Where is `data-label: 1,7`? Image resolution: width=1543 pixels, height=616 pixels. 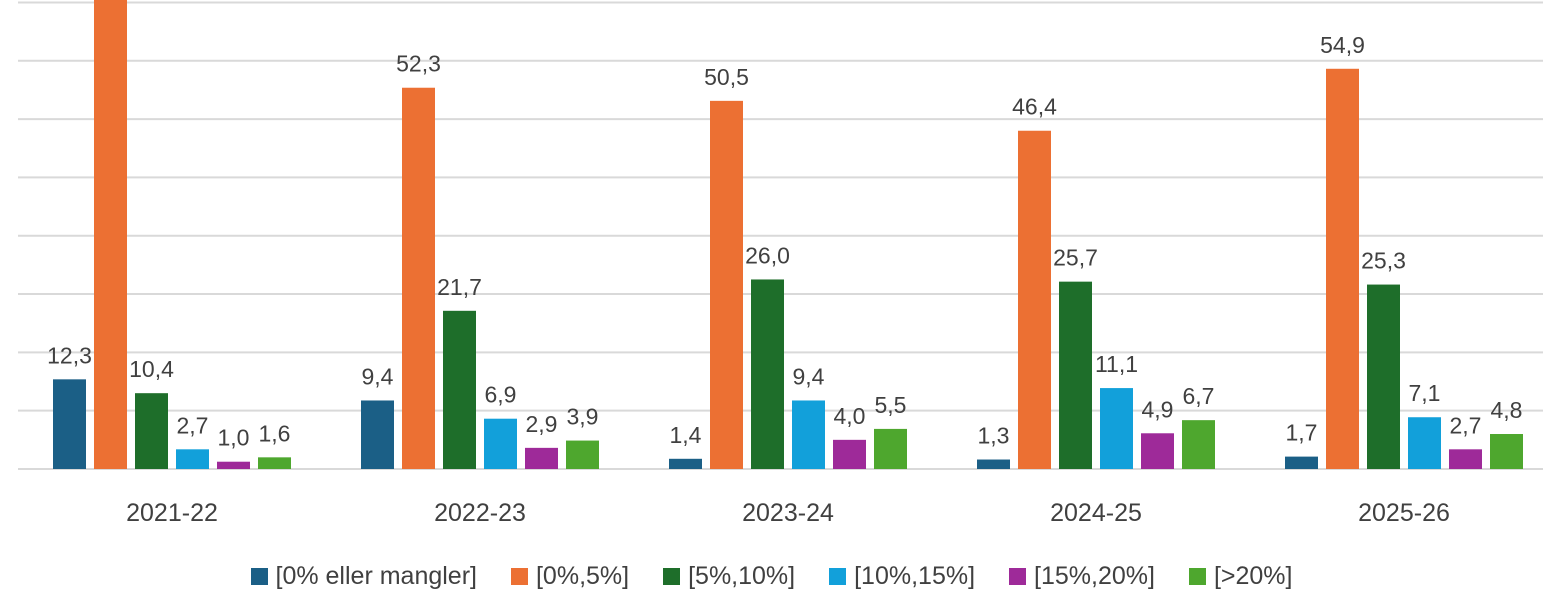
data-label: 1,7 is located at coordinates (1302, 433).